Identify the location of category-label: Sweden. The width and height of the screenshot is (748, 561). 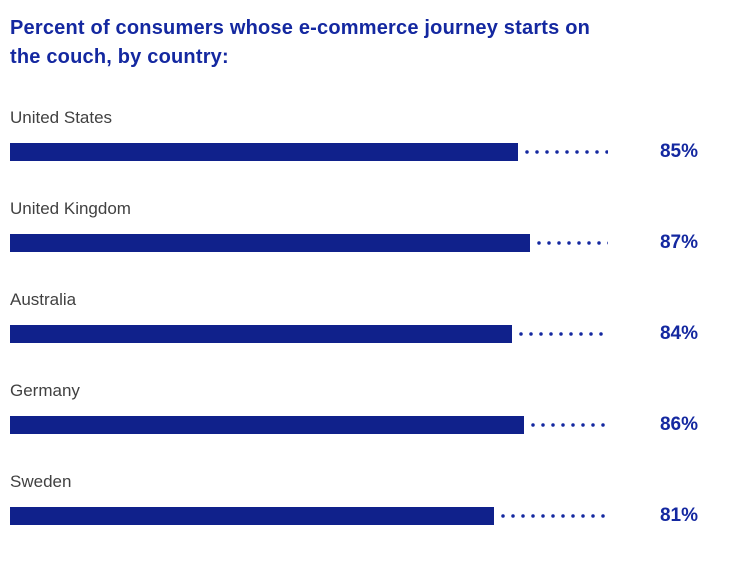
(41, 481).